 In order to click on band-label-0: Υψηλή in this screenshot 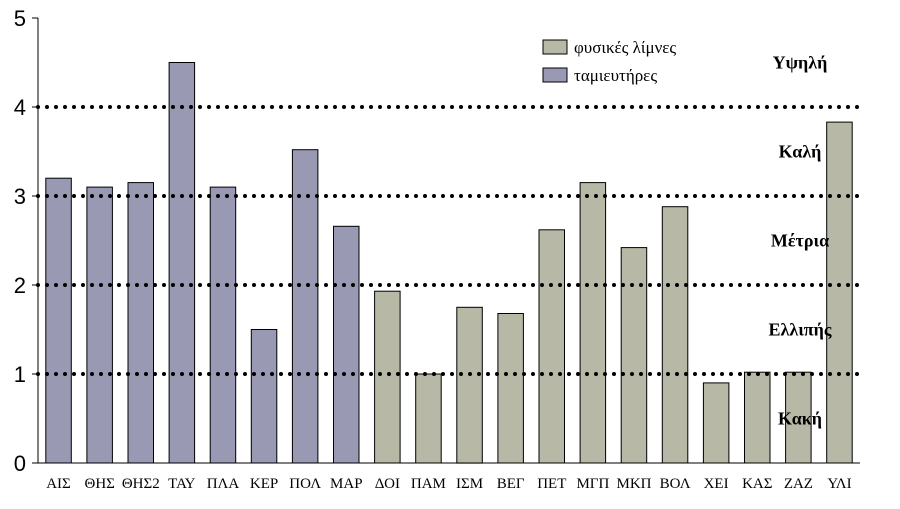, I will do `click(800, 63)`.